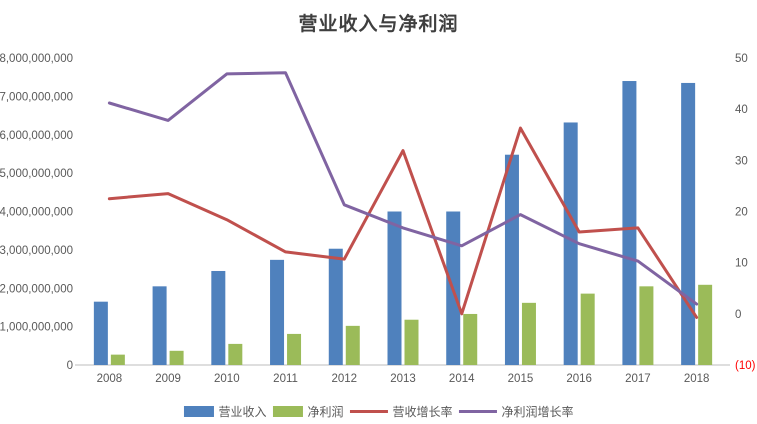  I want to click on legend-item-1: 净利润, so click(308, 411).